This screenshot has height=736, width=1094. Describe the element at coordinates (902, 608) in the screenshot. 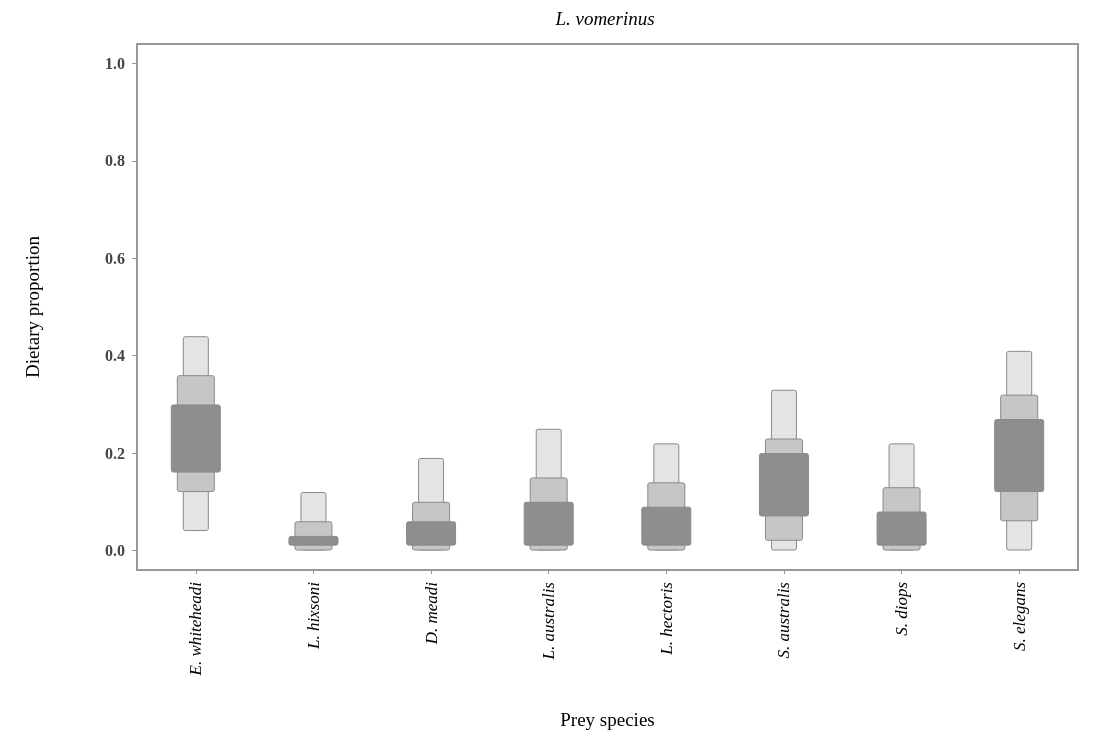

I see `x-tick-label: S. diops` at that location.